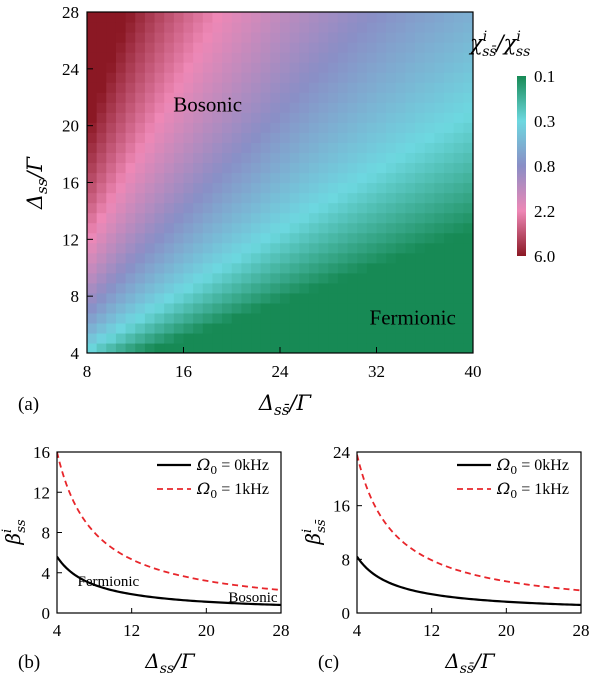 The height and width of the screenshot is (677, 598). What do you see at coordinates (14, 532) in the screenshot?
I see `panel-b-y-label: βiss` at bounding box center [14, 532].